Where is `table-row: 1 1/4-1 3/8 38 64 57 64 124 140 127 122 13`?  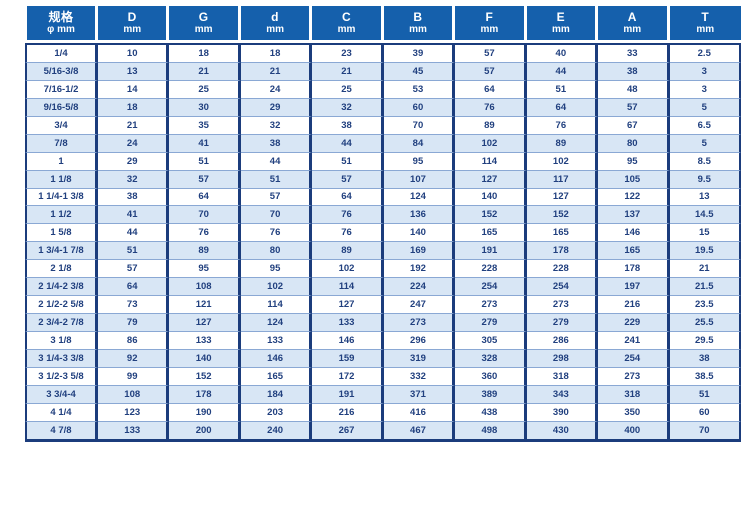
table-row: 1 1/4-1 3/8 38 64 57 64 124 140 127 122 13 is located at coordinates (383, 197).